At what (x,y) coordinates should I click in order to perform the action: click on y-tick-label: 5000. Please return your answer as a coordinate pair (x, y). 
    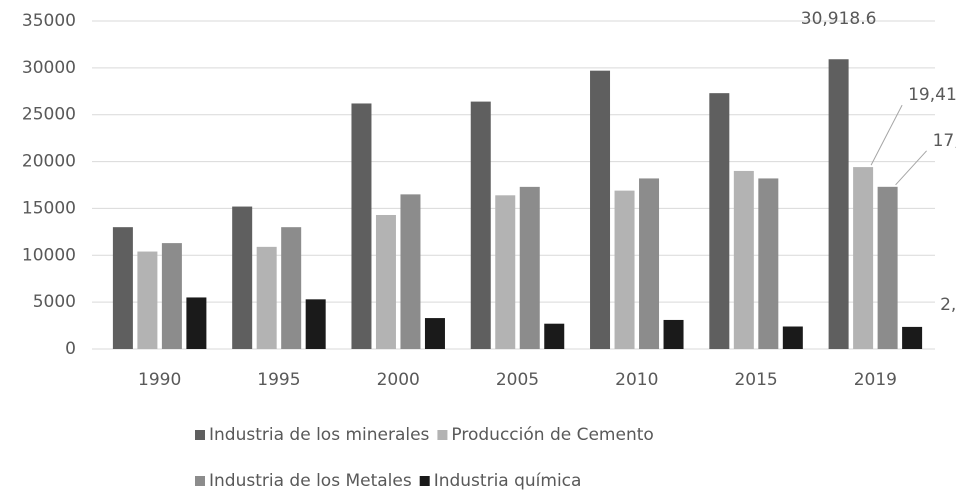
    Looking at the image, I should click on (54, 302).